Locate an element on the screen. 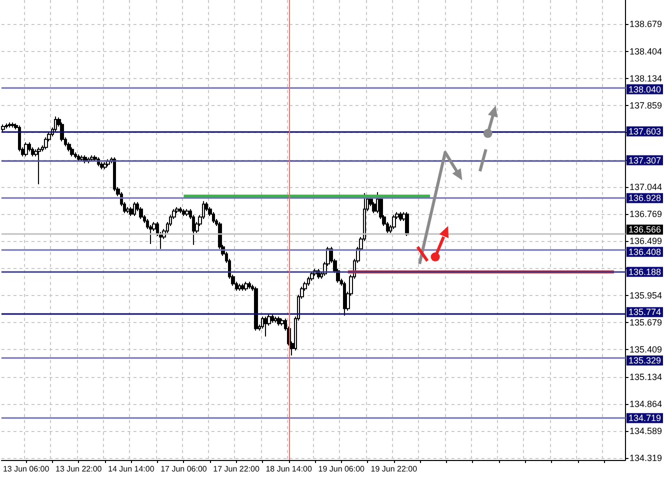 Image resolution: width=665 pixels, height=479 pixels. x-tick-label: 13 Jun 06:00 is located at coordinates (26, 469).